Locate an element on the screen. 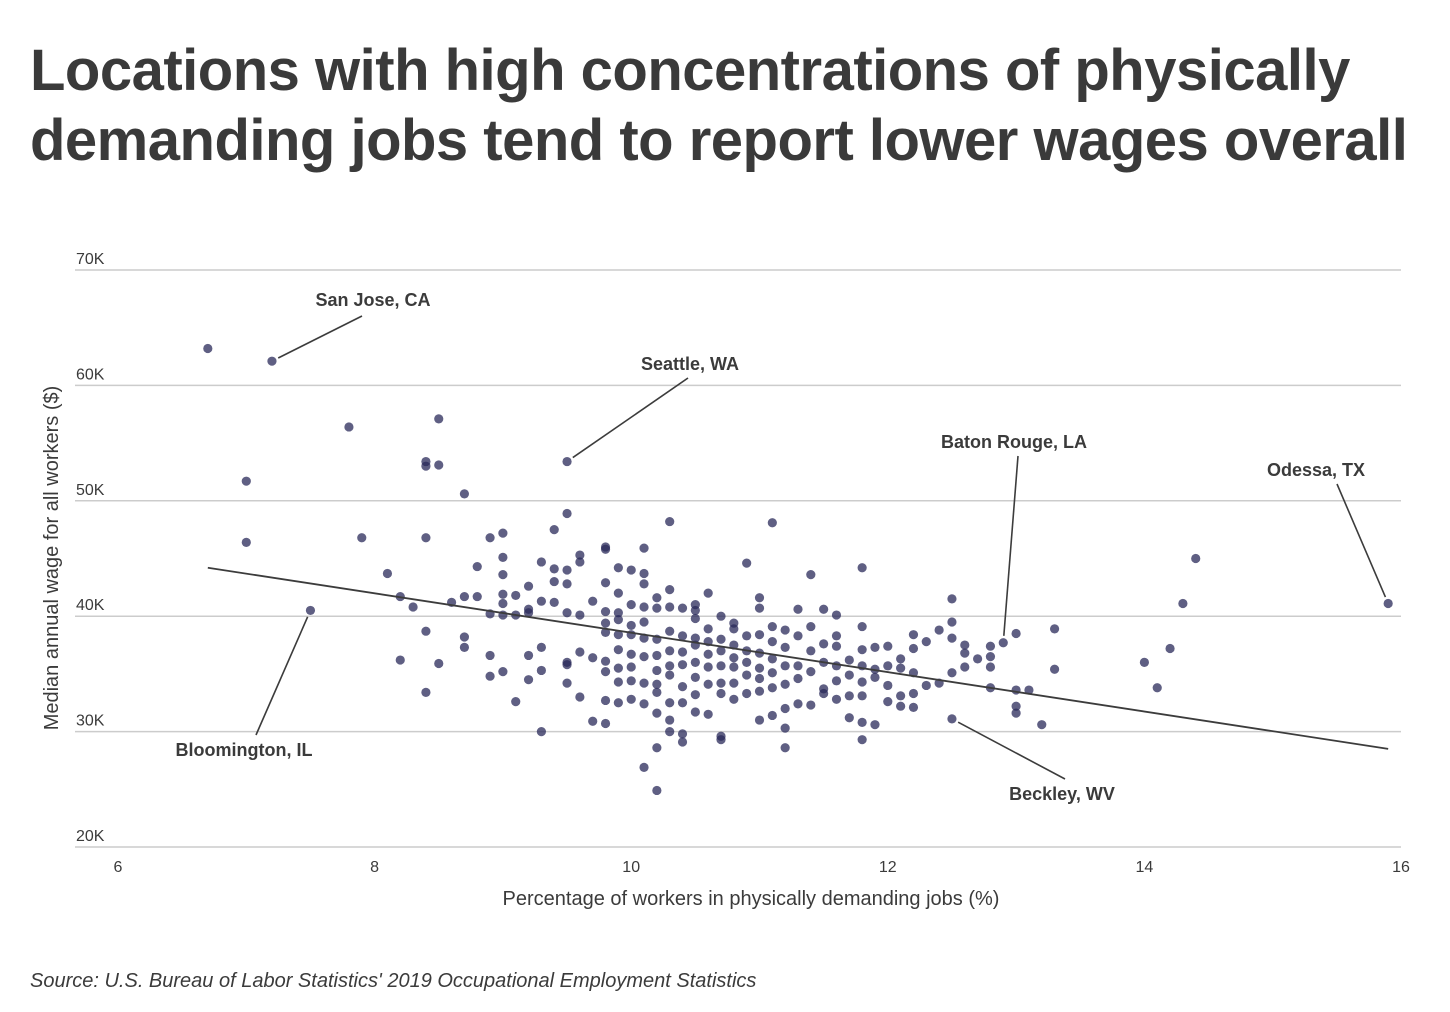 The height and width of the screenshot is (1012, 1450). annotation-leader-san-jose-ca is located at coordinates (320, 337).